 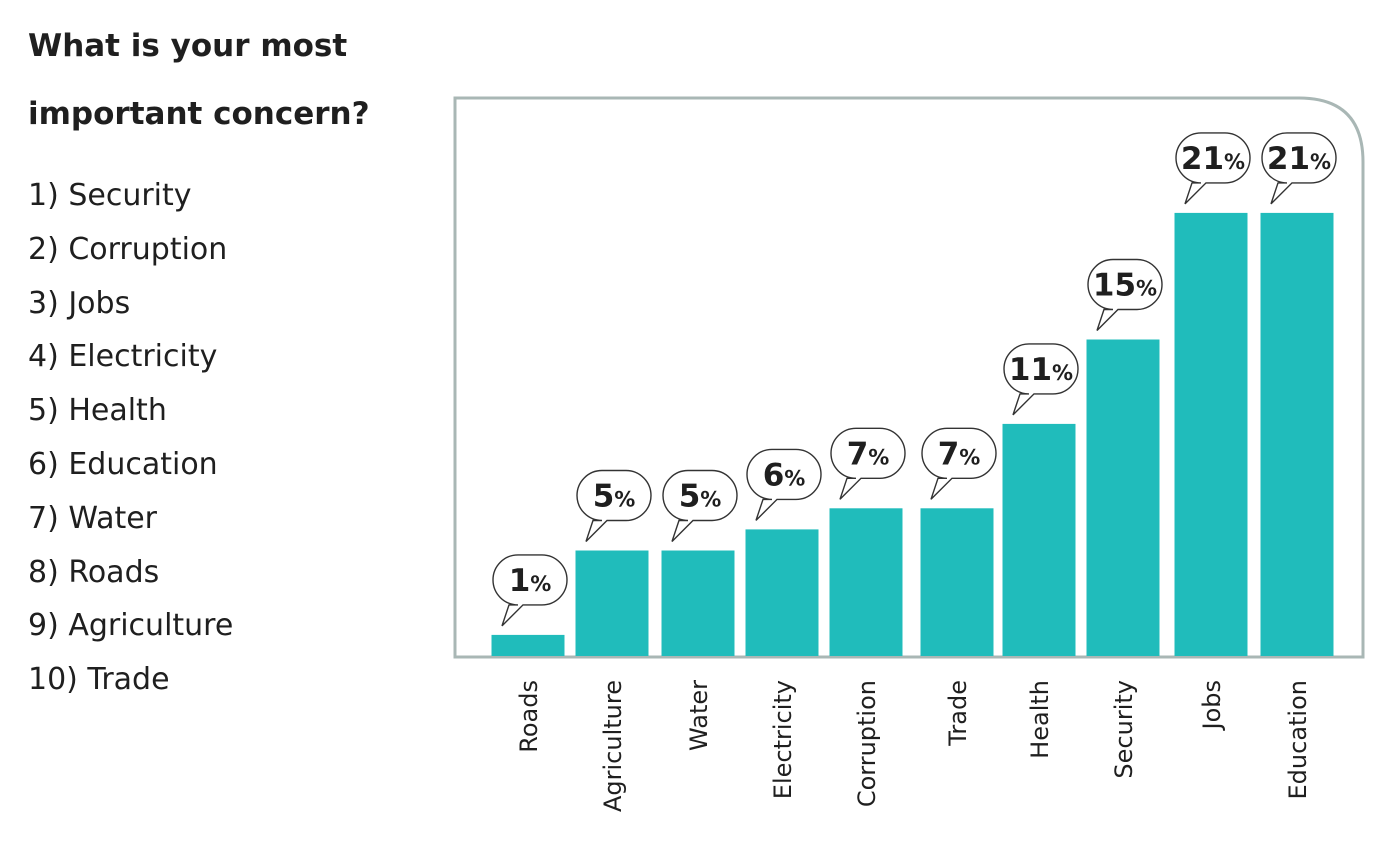 What do you see at coordinates (783, 739) in the screenshot?
I see `category-label-electricity: Electricity` at bounding box center [783, 739].